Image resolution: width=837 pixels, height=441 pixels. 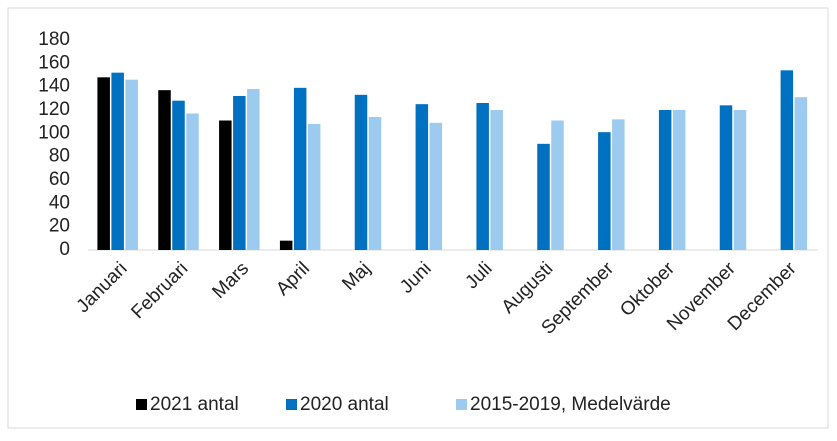 What do you see at coordinates (64, 249) in the screenshot?
I see `y-tick-label: 0` at bounding box center [64, 249].